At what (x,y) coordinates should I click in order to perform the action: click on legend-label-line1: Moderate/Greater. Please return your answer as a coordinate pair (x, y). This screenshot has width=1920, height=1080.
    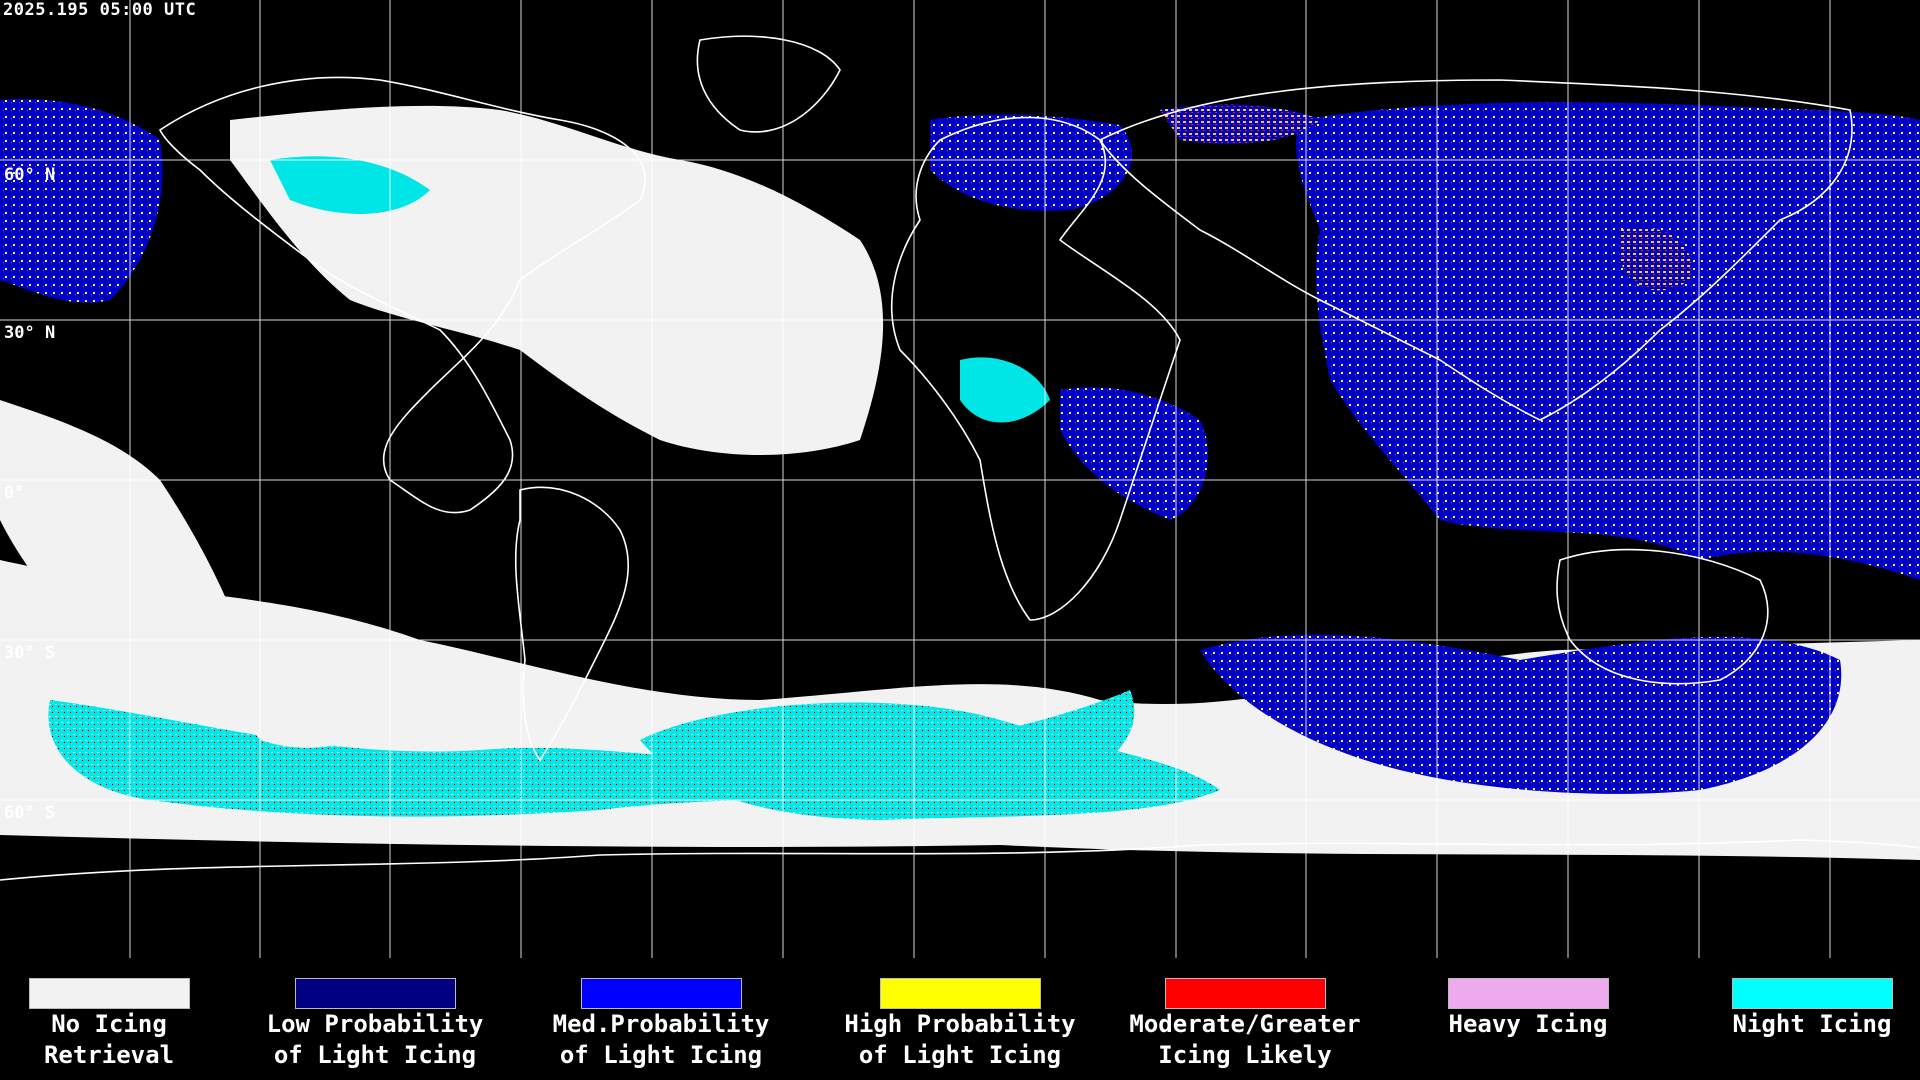
    Looking at the image, I should click on (1245, 1024).